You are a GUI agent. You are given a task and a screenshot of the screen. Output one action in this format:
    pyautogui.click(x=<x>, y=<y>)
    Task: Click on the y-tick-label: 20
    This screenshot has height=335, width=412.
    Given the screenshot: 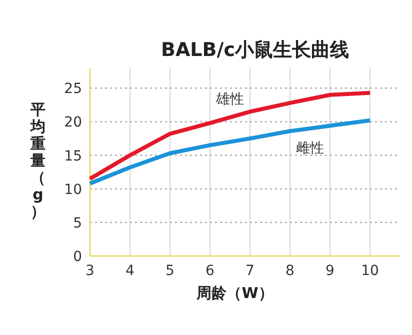 What is the action you would take?
    pyautogui.click(x=73, y=122)
    